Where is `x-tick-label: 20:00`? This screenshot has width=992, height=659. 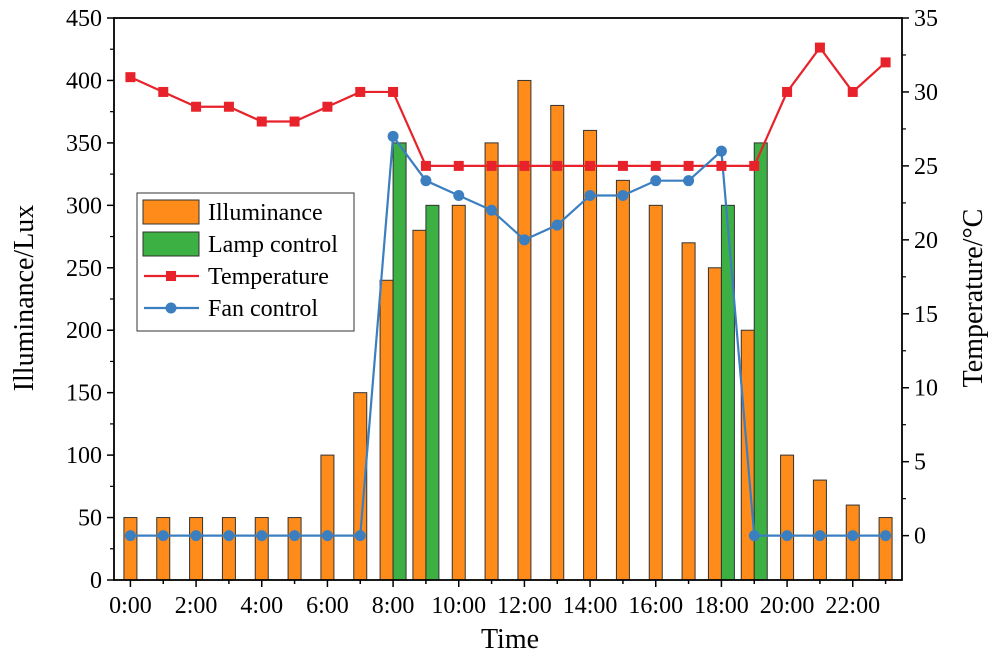 x-tick-label: 20:00 is located at coordinates (787, 606).